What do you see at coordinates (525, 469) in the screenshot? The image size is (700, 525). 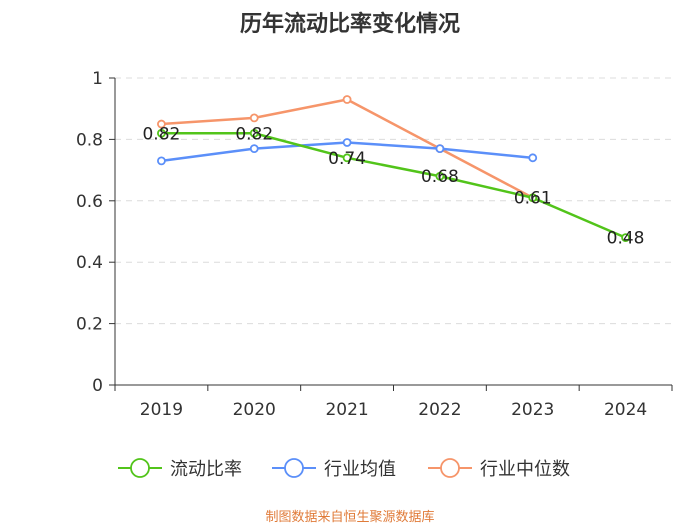 I see `legend-label-2: 行业中位数` at bounding box center [525, 469].